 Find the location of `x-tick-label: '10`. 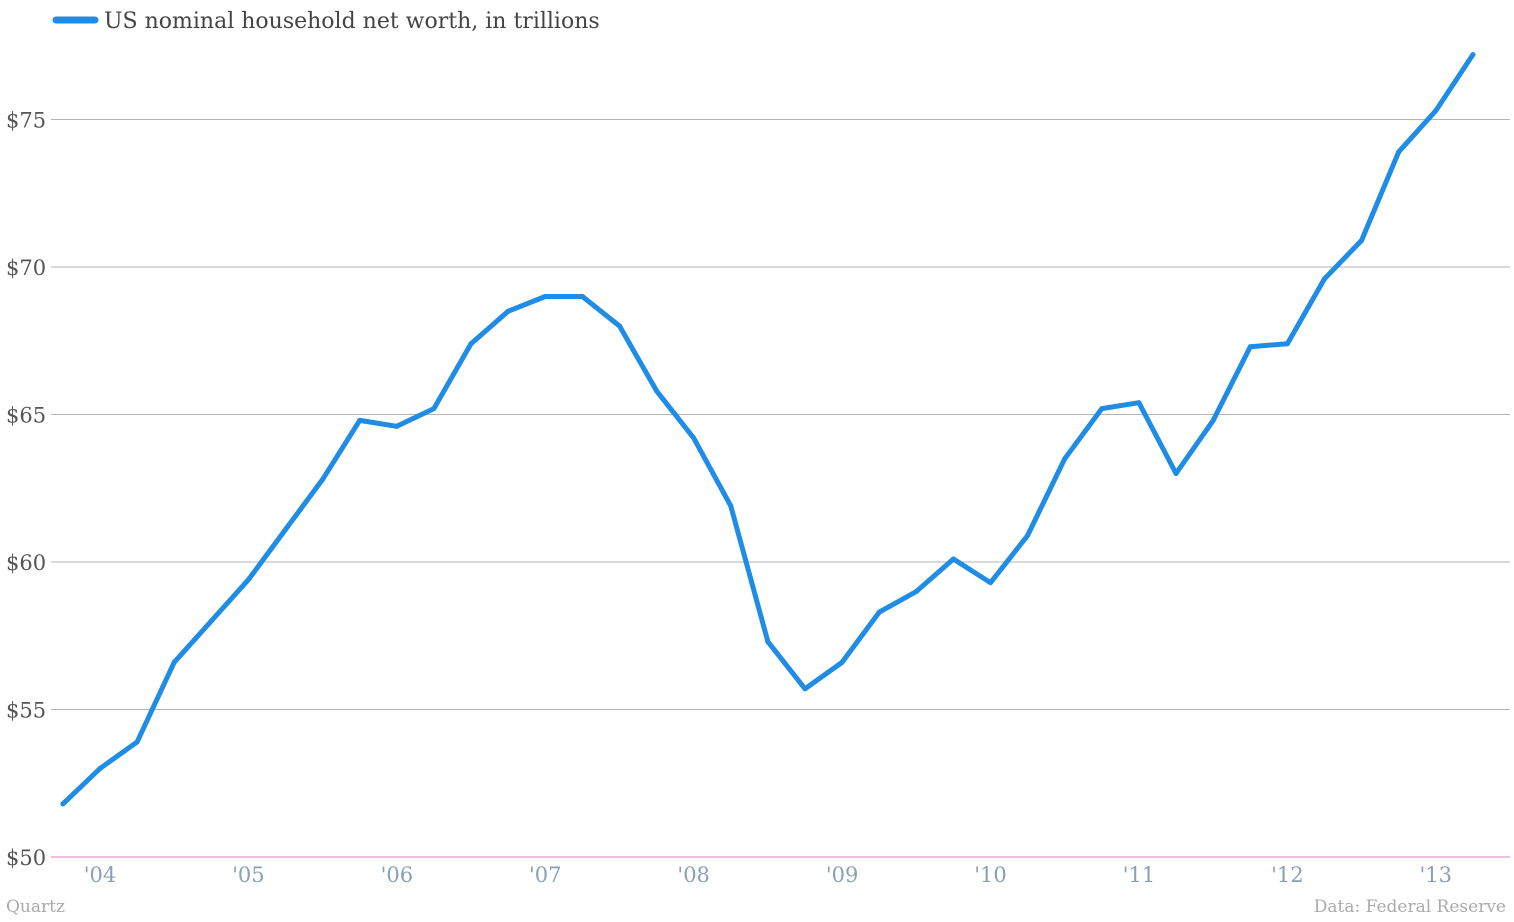

x-tick-label: '10 is located at coordinates (990, 875).